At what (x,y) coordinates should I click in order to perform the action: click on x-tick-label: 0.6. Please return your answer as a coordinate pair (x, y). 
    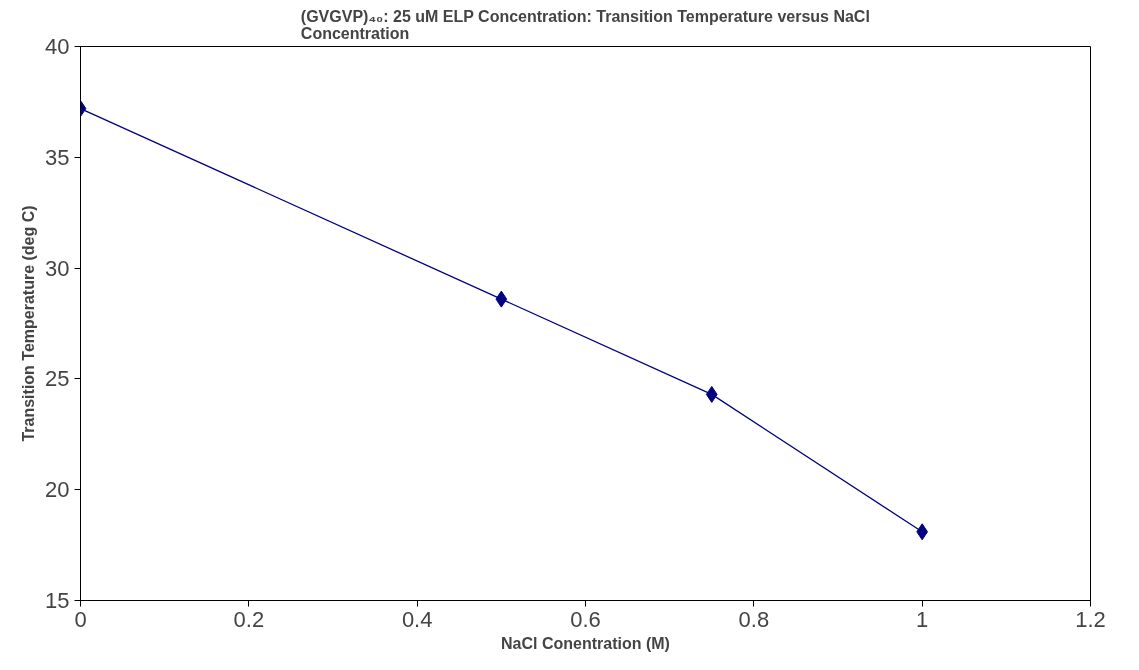
    Looking at the image, I should click on (585, 619).